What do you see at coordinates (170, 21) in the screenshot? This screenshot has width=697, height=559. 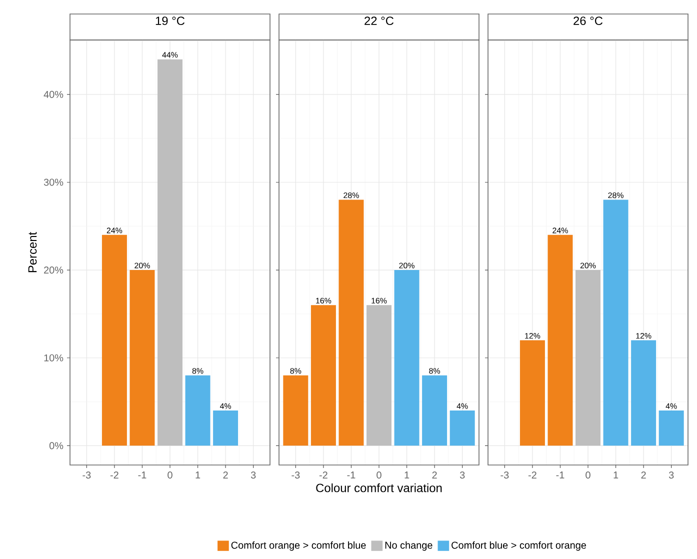 I see `chart-title: 19 °C` at bounding box center [170, 21].